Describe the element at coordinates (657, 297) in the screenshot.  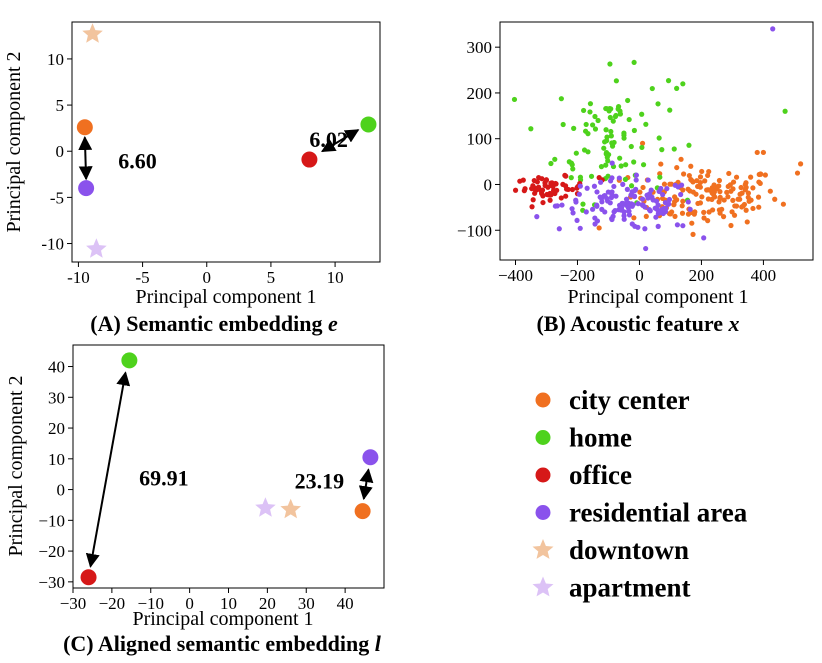
I see `panel-b-x-axis-label: Principal component 1` at that location.